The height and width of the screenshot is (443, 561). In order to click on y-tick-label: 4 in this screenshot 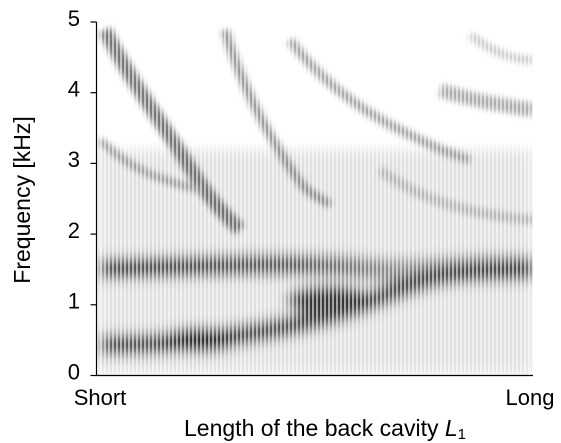, I will do `click(74, 89)`.